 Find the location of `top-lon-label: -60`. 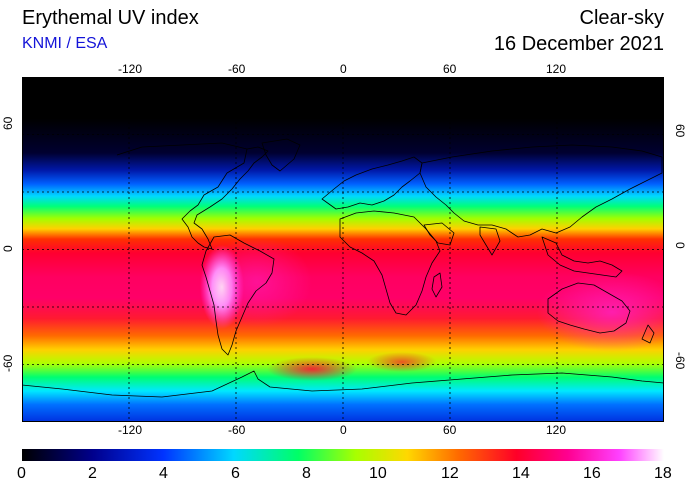

top-lon-label: -60 is located at coordinates (237, 69).